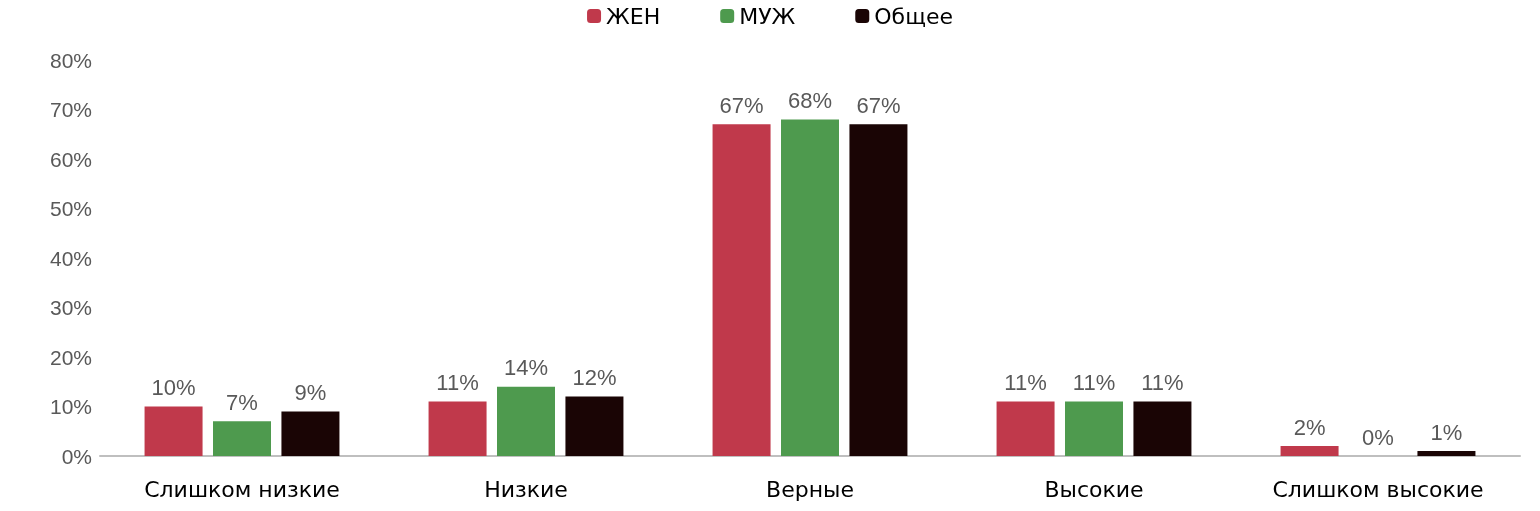  Describe the element at coordinates (70, 258) in the screenshot. I see `y-tick-label: 40%` at that location.